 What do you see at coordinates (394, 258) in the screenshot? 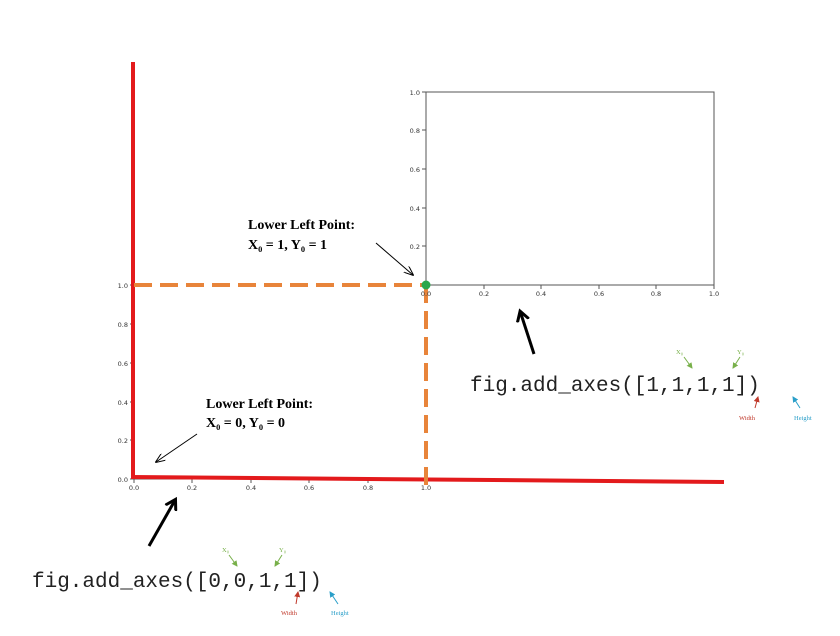
I see `annotation-top-arrow` at bounding box center [394, 258].